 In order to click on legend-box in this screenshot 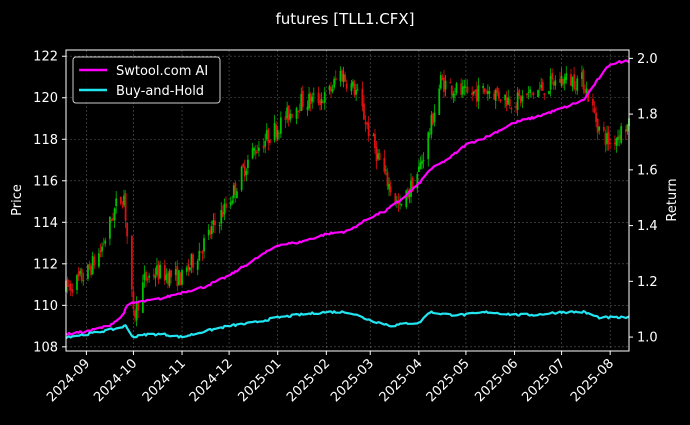, I will do `click(146, 80)`.